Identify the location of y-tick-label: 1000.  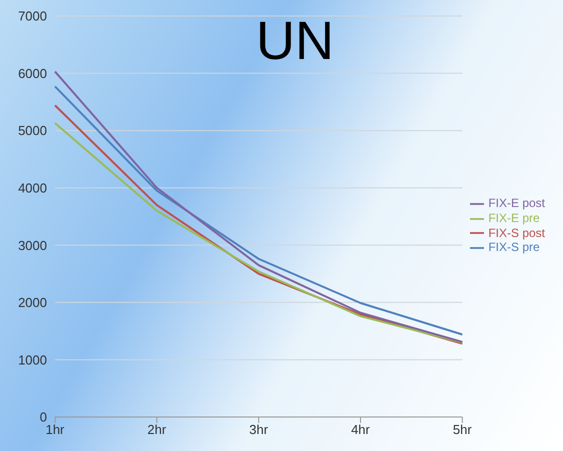
(32, 360).